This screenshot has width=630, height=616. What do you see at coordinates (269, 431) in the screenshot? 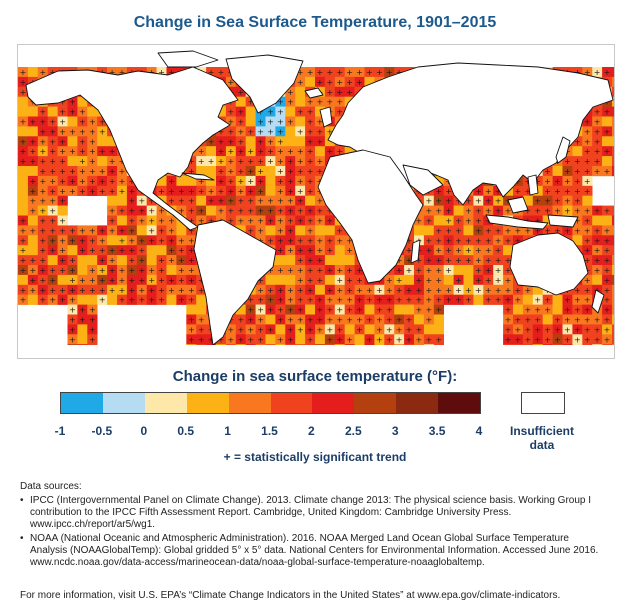
I see `scale-tick-label: 1.5` at bounding box center [269, 431].